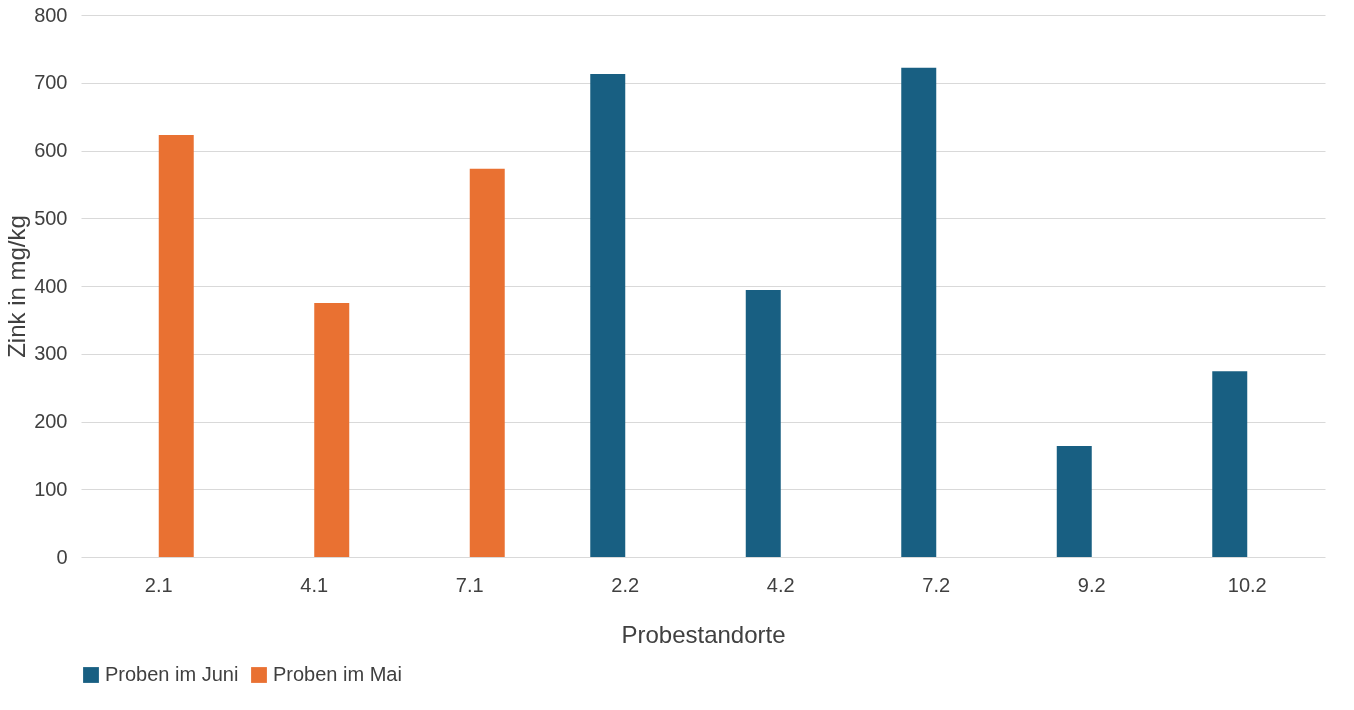 The height and width of the screenshot is (710, 1354). What do you see at coordinates (703, 634) in the screenshot?
I see `x-axis-title: Probestandorte` at bounding box center [703, 634].